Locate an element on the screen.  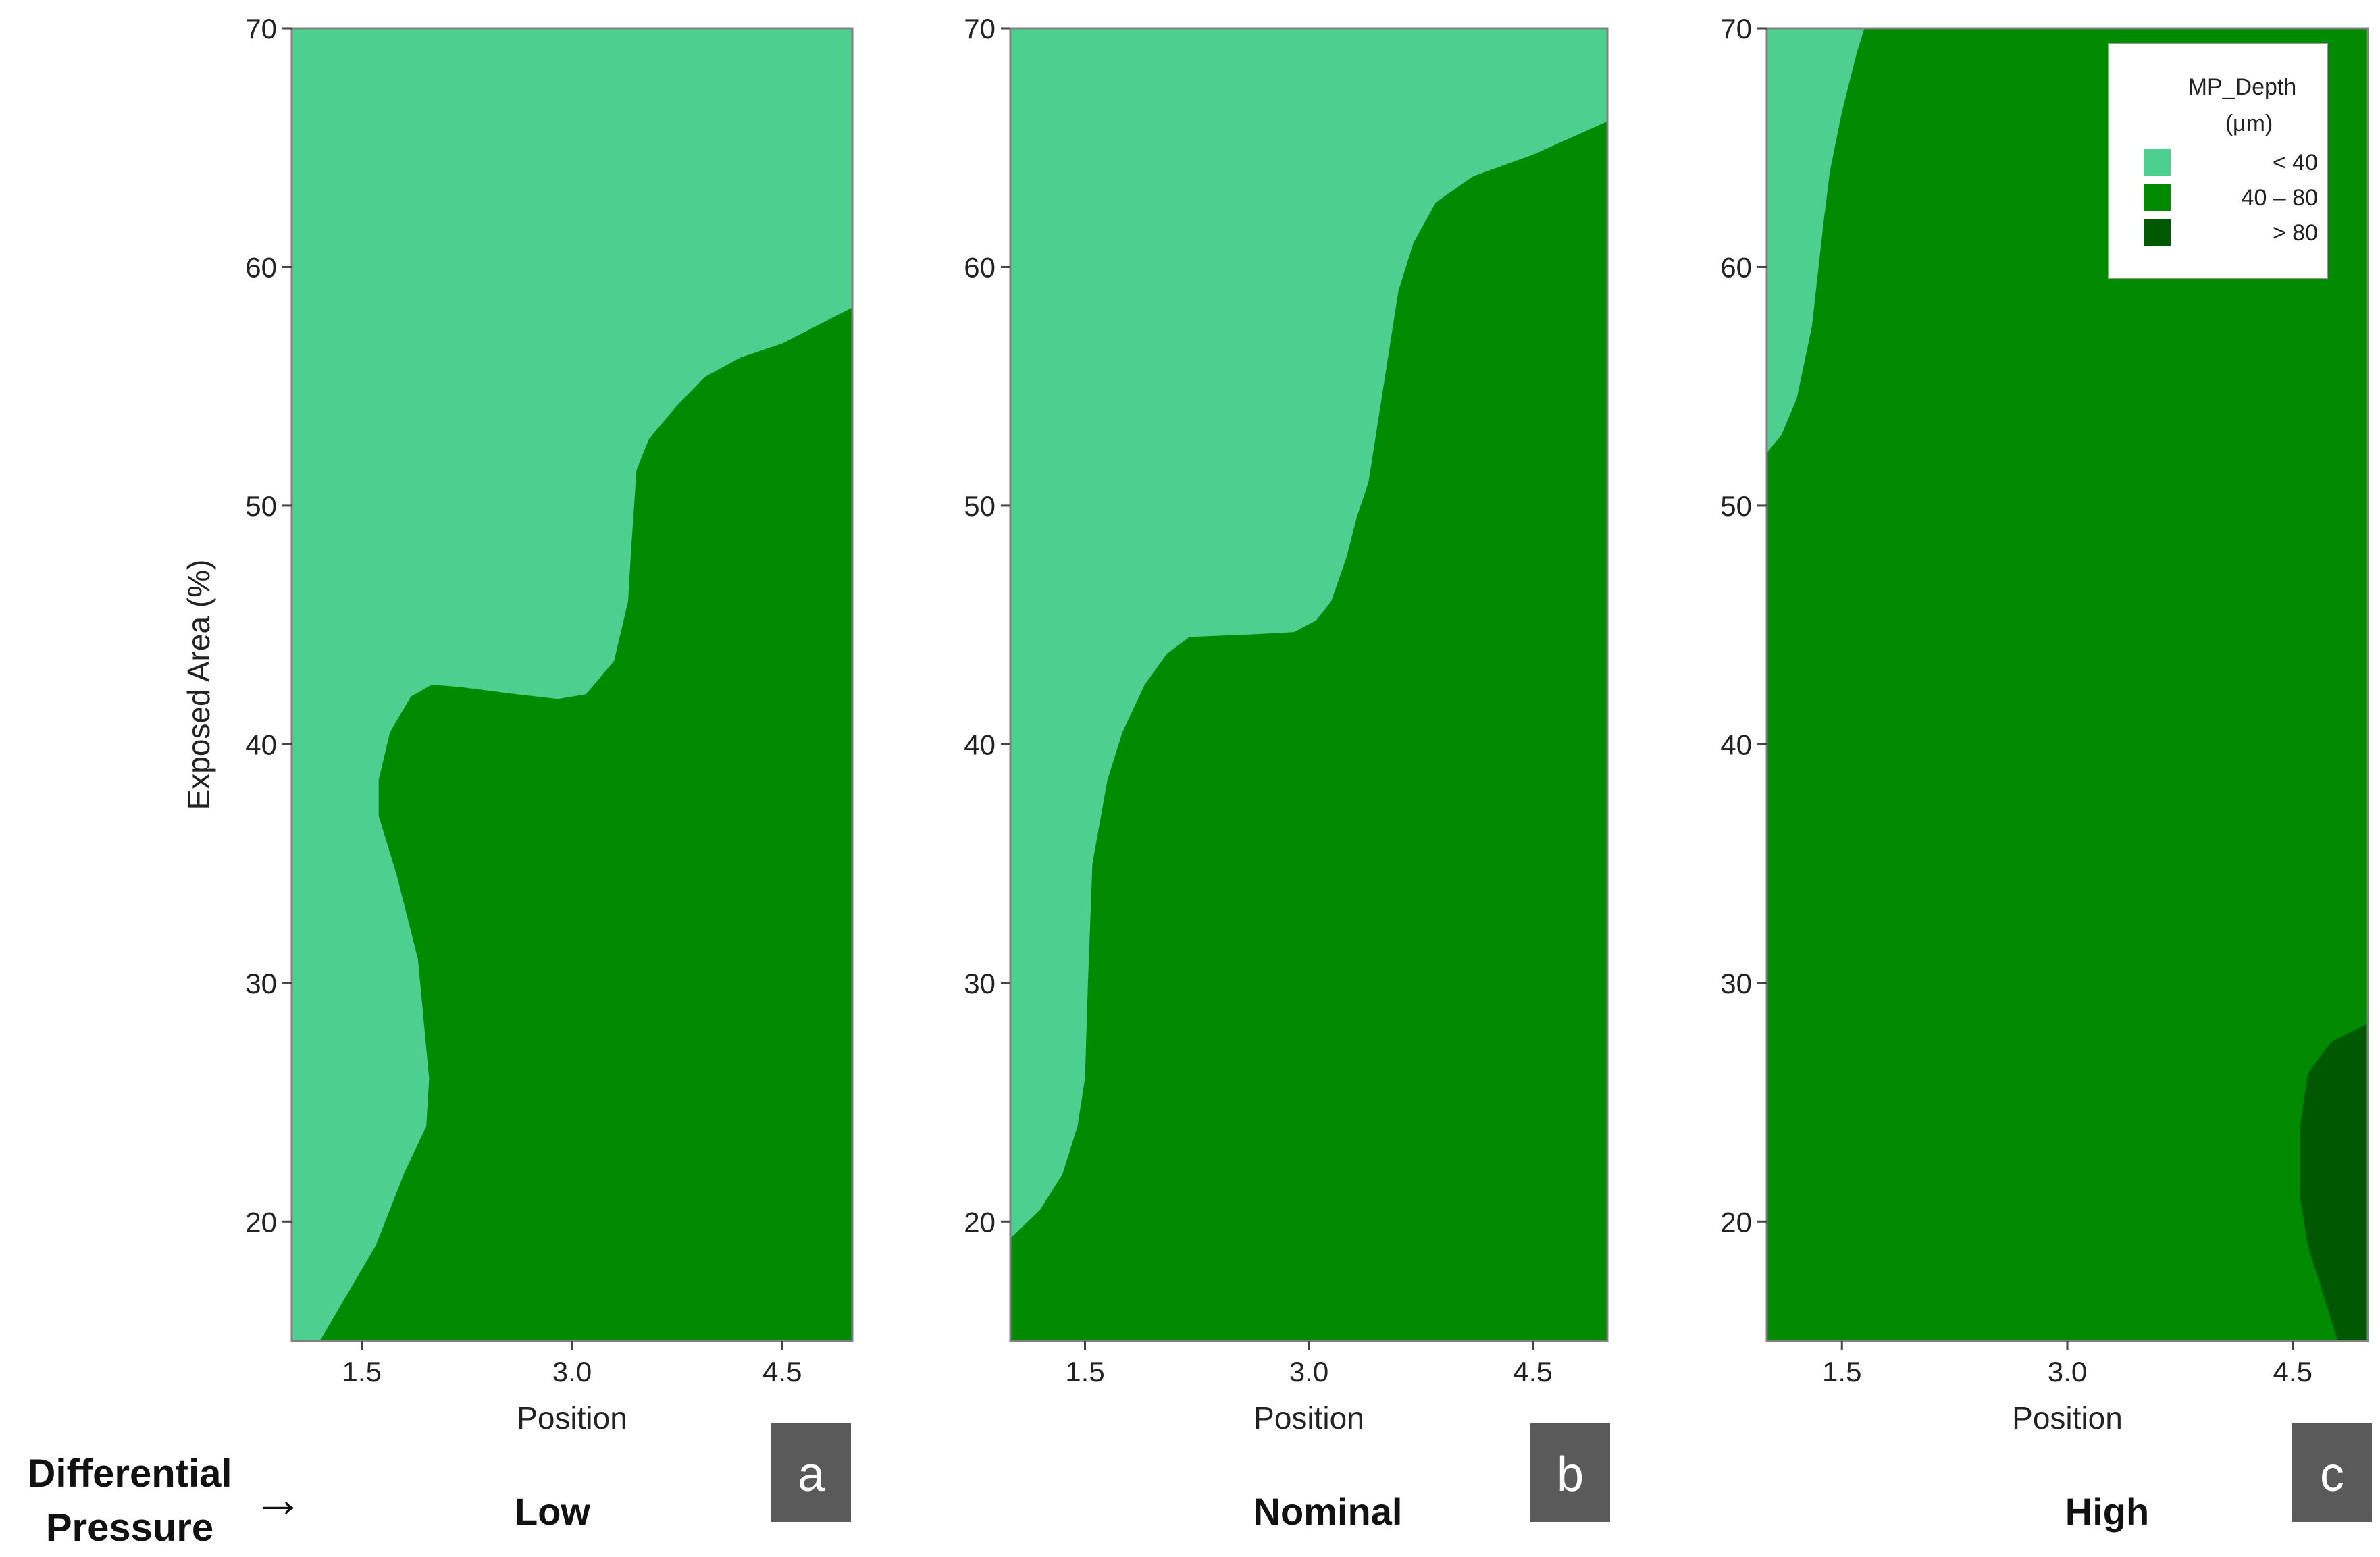
legend-label-high: > 80 is located at coordinates (2295, 233).